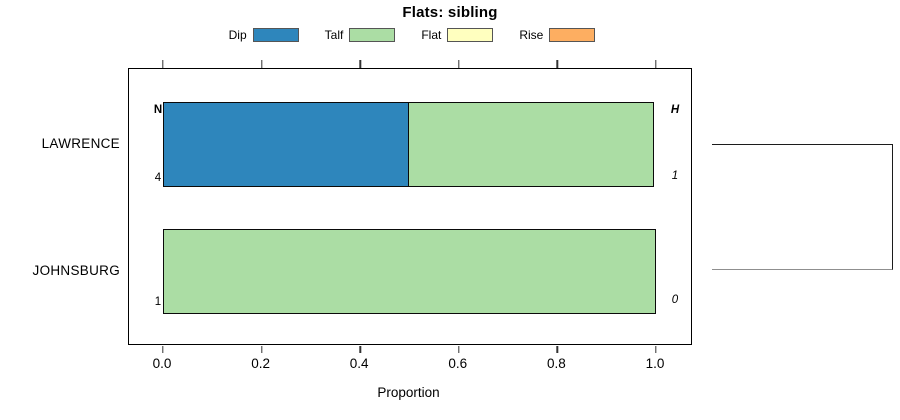 Image resolution: width=900 pixels, height=420 pixels. Describe the element at coordinates (459, 64) in the screenshot. I see `x-tick-top-0.6` at that location.